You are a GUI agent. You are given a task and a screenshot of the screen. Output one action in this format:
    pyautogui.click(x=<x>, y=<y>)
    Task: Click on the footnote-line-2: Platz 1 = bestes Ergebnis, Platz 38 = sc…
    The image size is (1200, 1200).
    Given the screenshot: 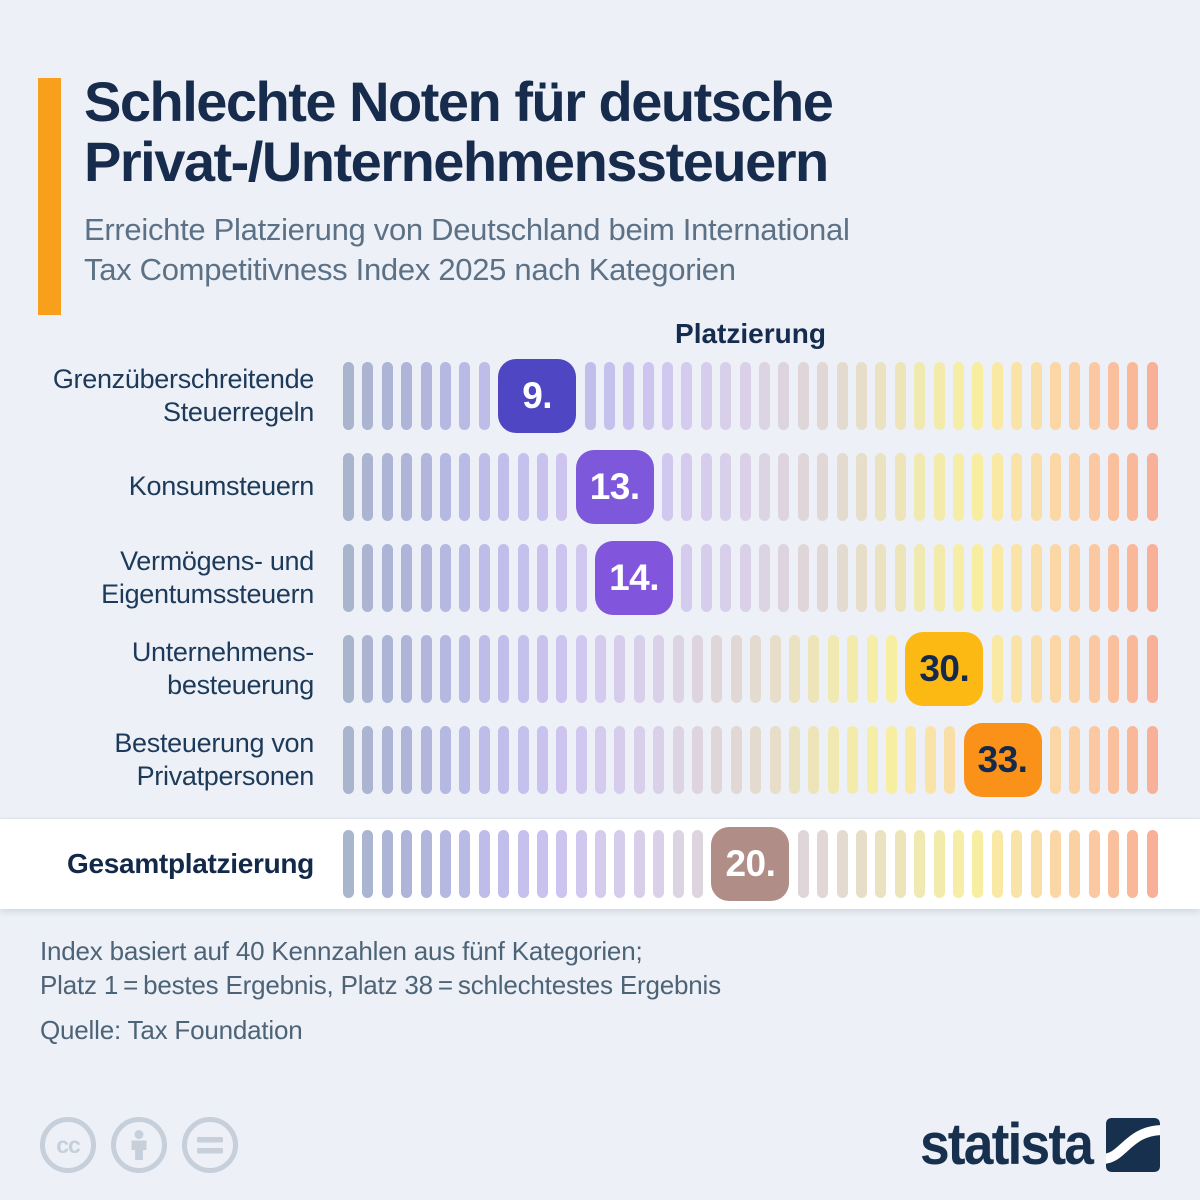 What is the action you would take?
    pyautogui.click(x=380, y=985)
    